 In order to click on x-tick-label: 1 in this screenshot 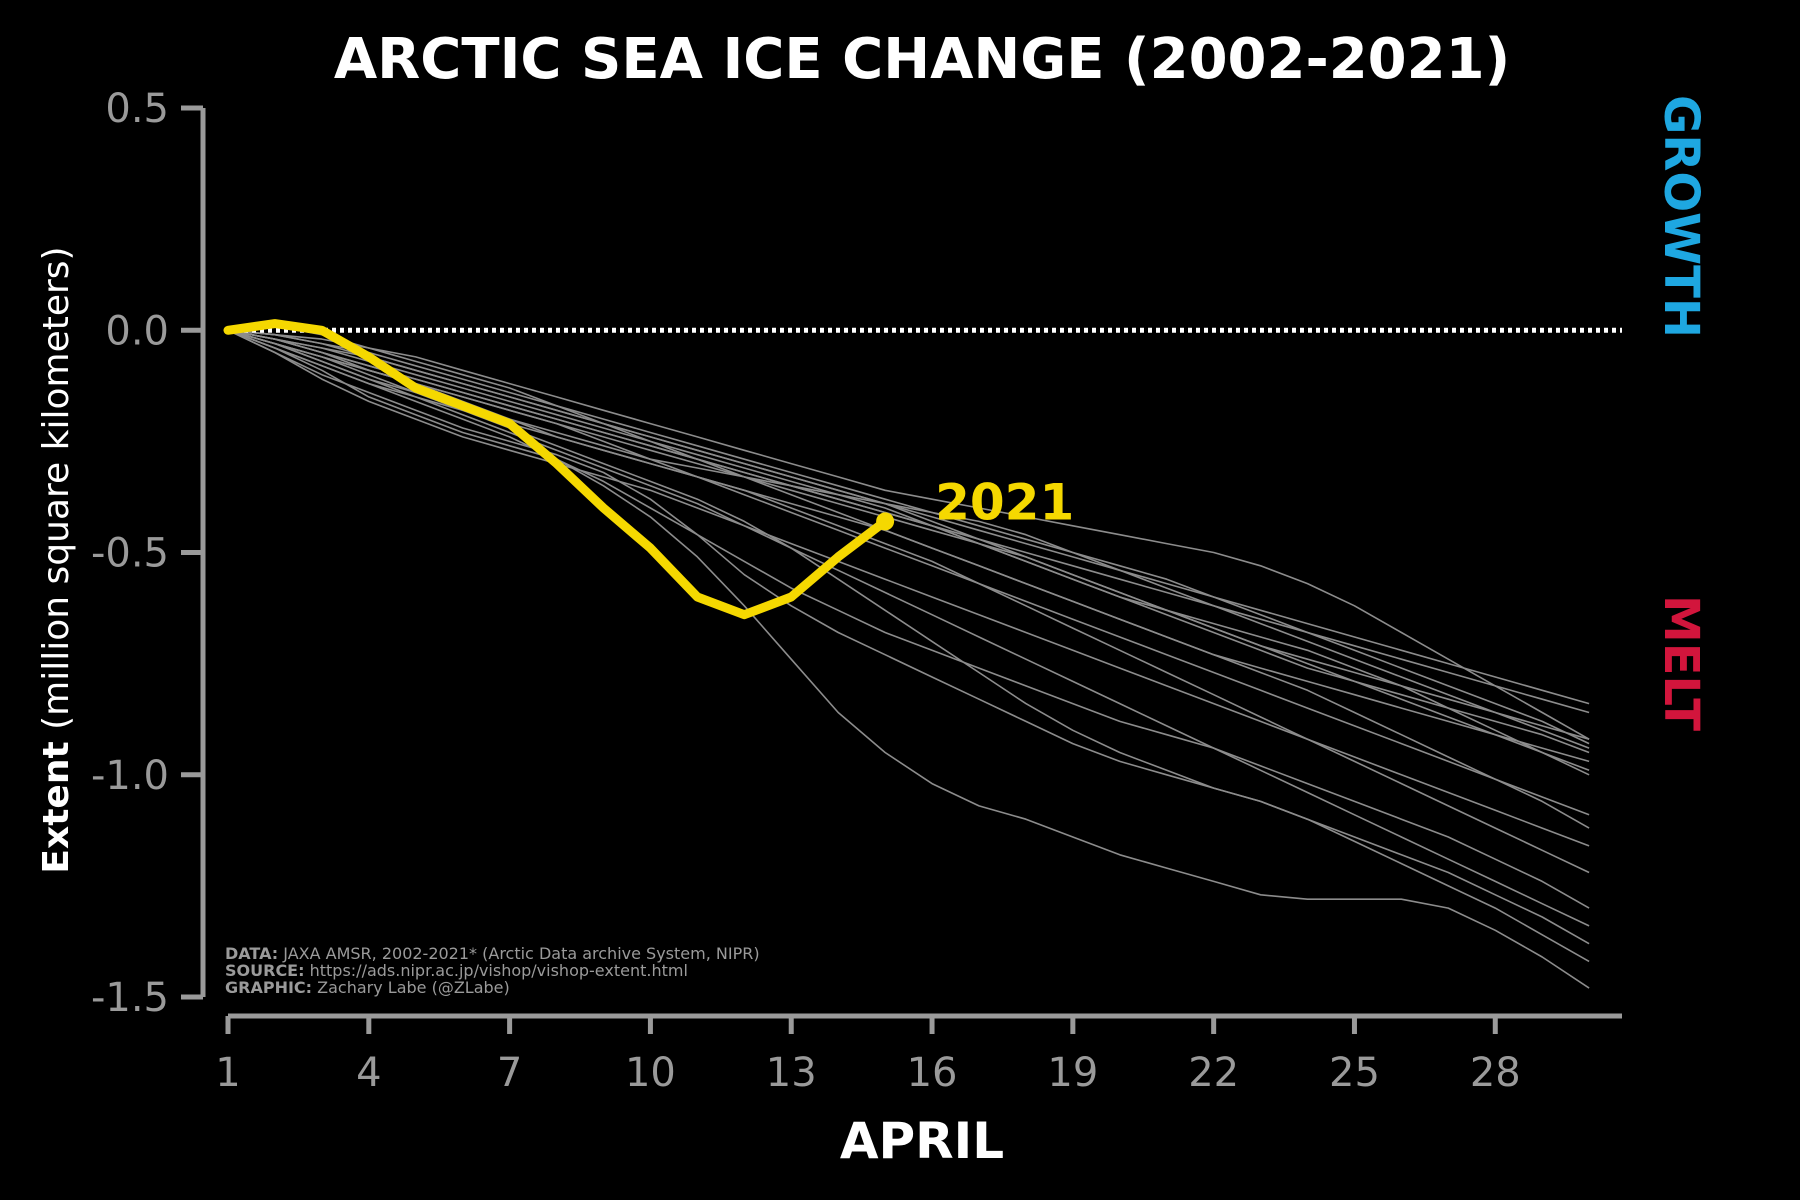, I will do `click(227, 1073)`.